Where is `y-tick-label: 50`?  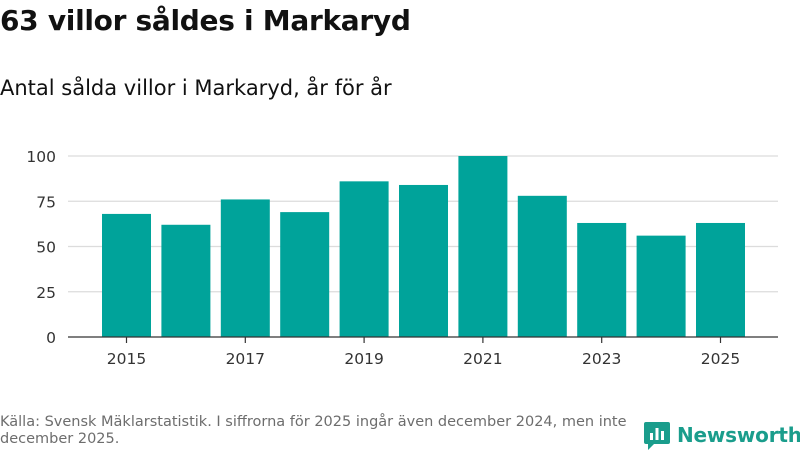 y-tick-label: 50 is located at coordinates (46, 248).